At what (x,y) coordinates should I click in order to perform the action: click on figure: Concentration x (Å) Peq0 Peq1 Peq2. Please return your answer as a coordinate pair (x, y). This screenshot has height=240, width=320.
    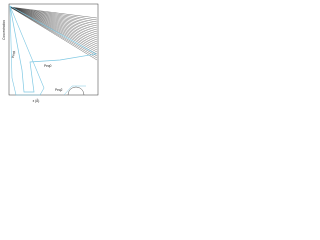
    Looking at the image, I should click on (50, 54).